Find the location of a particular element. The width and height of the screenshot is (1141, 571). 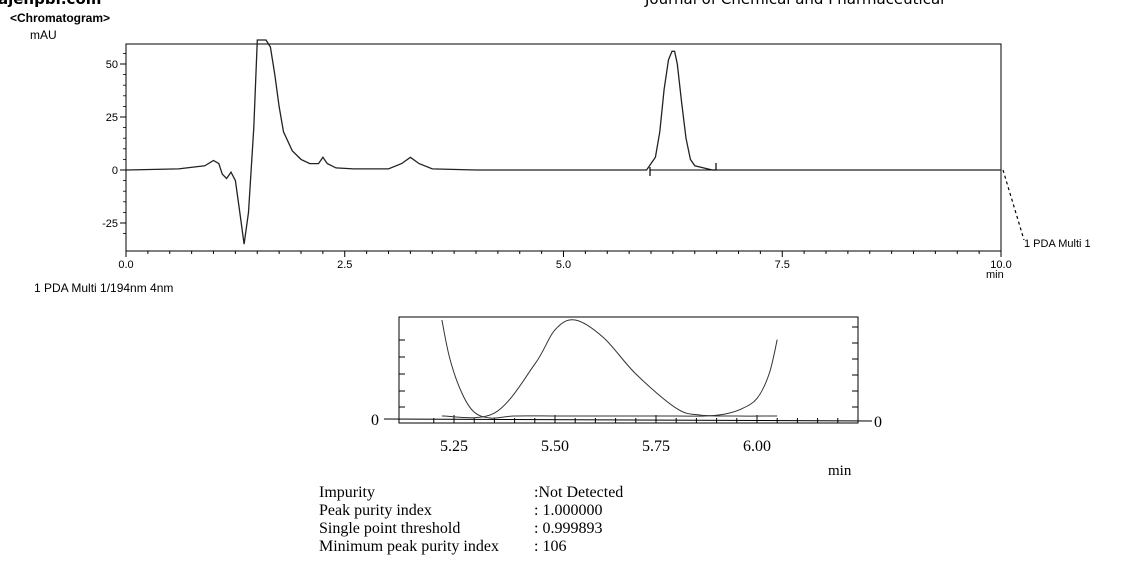

y-axis-unit-label: mAU is located at coordinates (43, 35).